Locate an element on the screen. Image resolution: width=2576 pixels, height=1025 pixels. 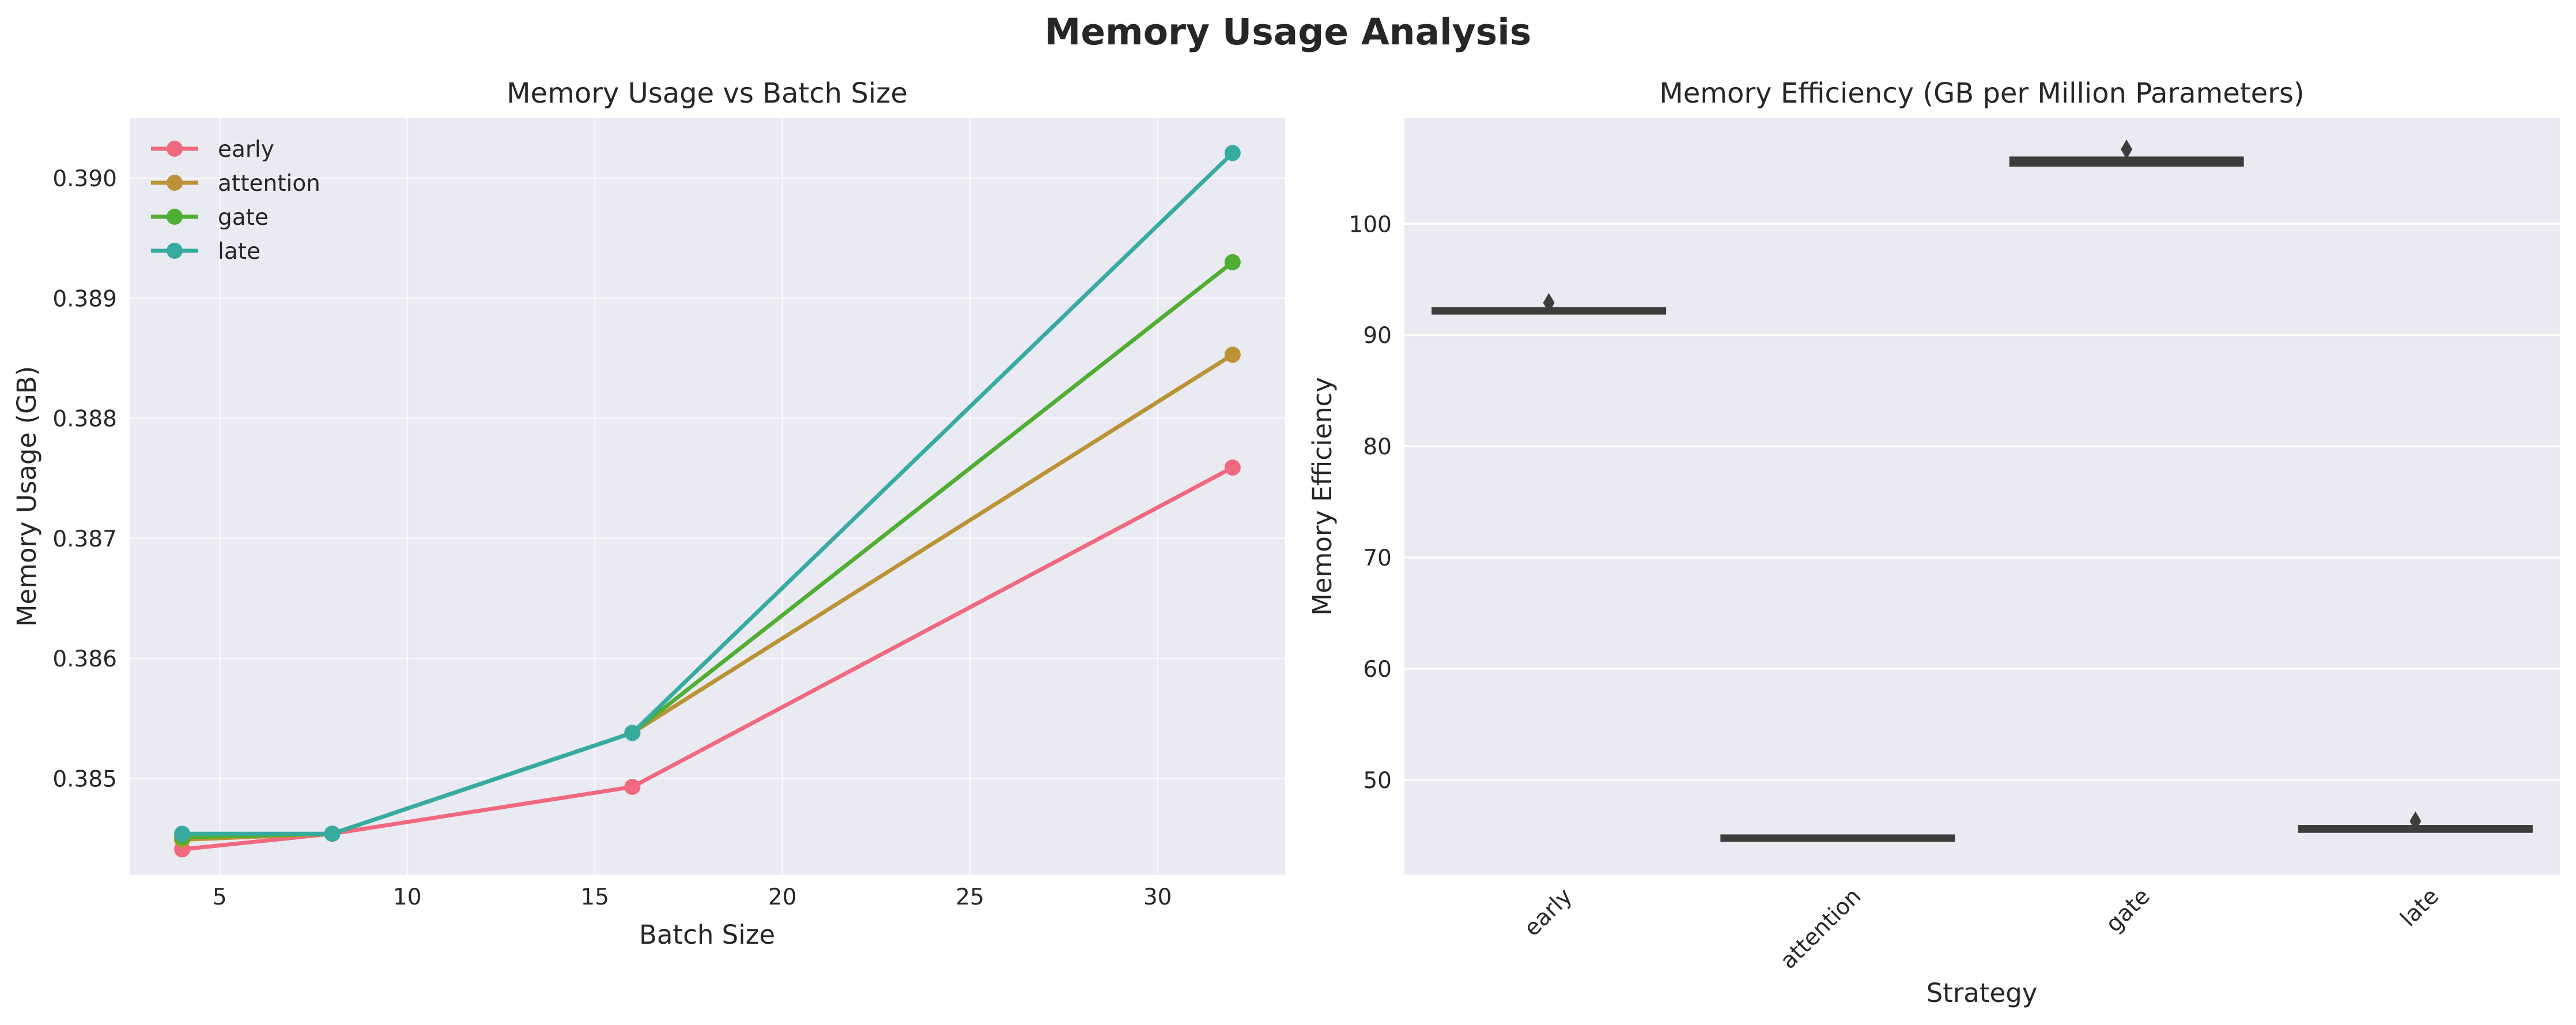
x-tick-label: 30 is located at coordinates (1157, 897).